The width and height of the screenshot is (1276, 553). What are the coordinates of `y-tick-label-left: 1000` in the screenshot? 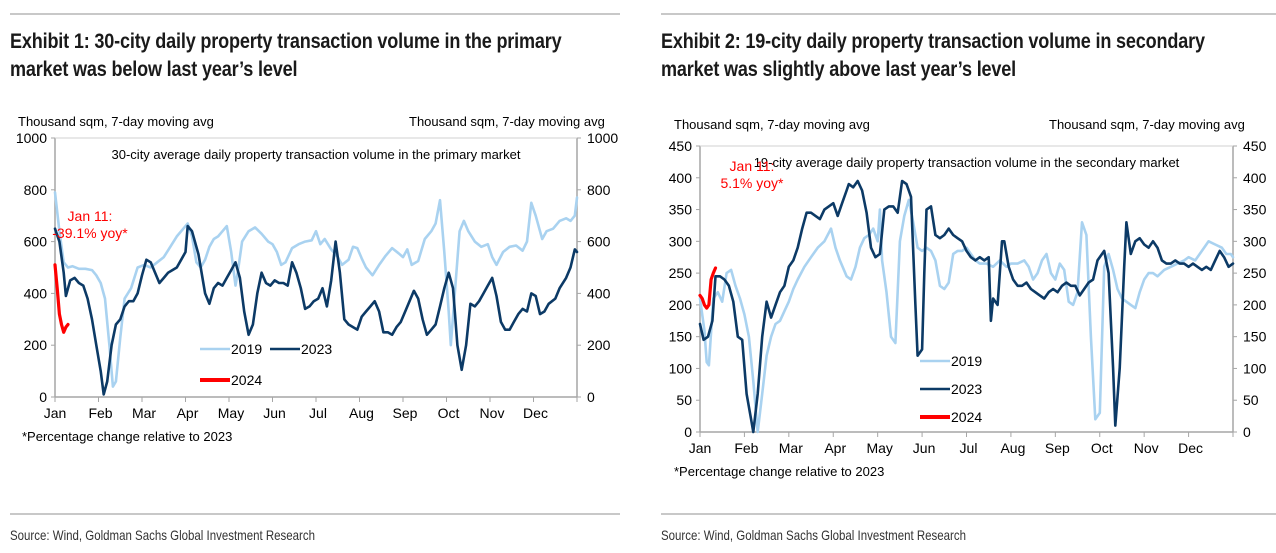 It's located at (31, 138).